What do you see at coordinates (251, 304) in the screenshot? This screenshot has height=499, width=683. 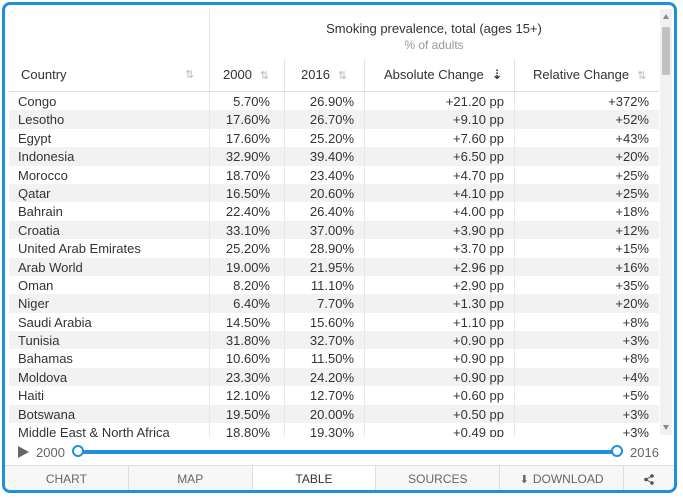 I see `value-2000-cell: 6.40%` at bounding box center [251, 304].